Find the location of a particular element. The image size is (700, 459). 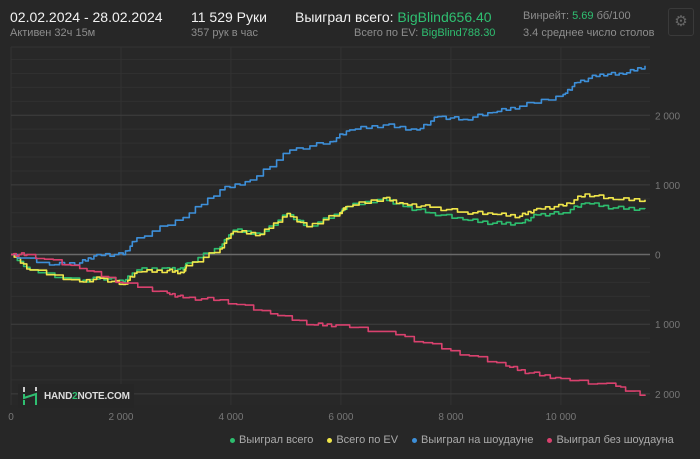

ev-value: BigBlind788.30 is located at coordinates (458, 33).